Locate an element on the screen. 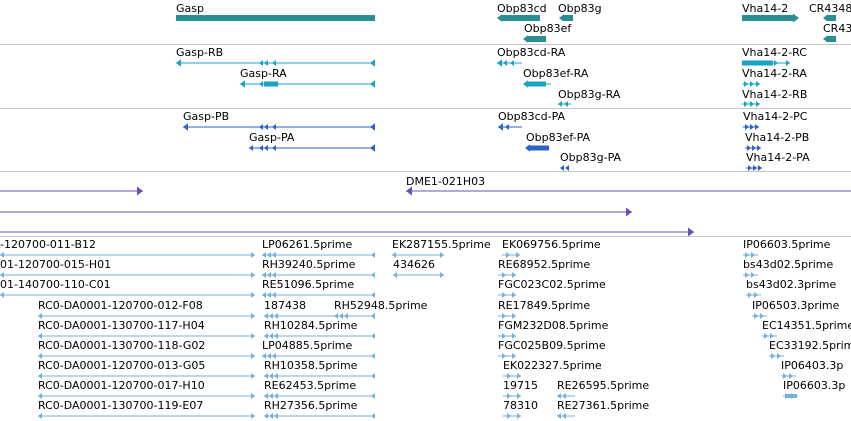  feature-label: Obp83ef-RA is located at coordinates (556, 73).